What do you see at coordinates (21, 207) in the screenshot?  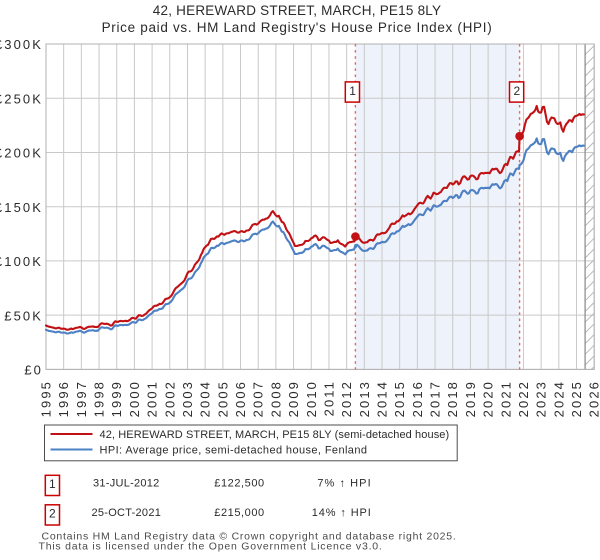 I see `svg-text: £150K` at bounding box center [21, 207].